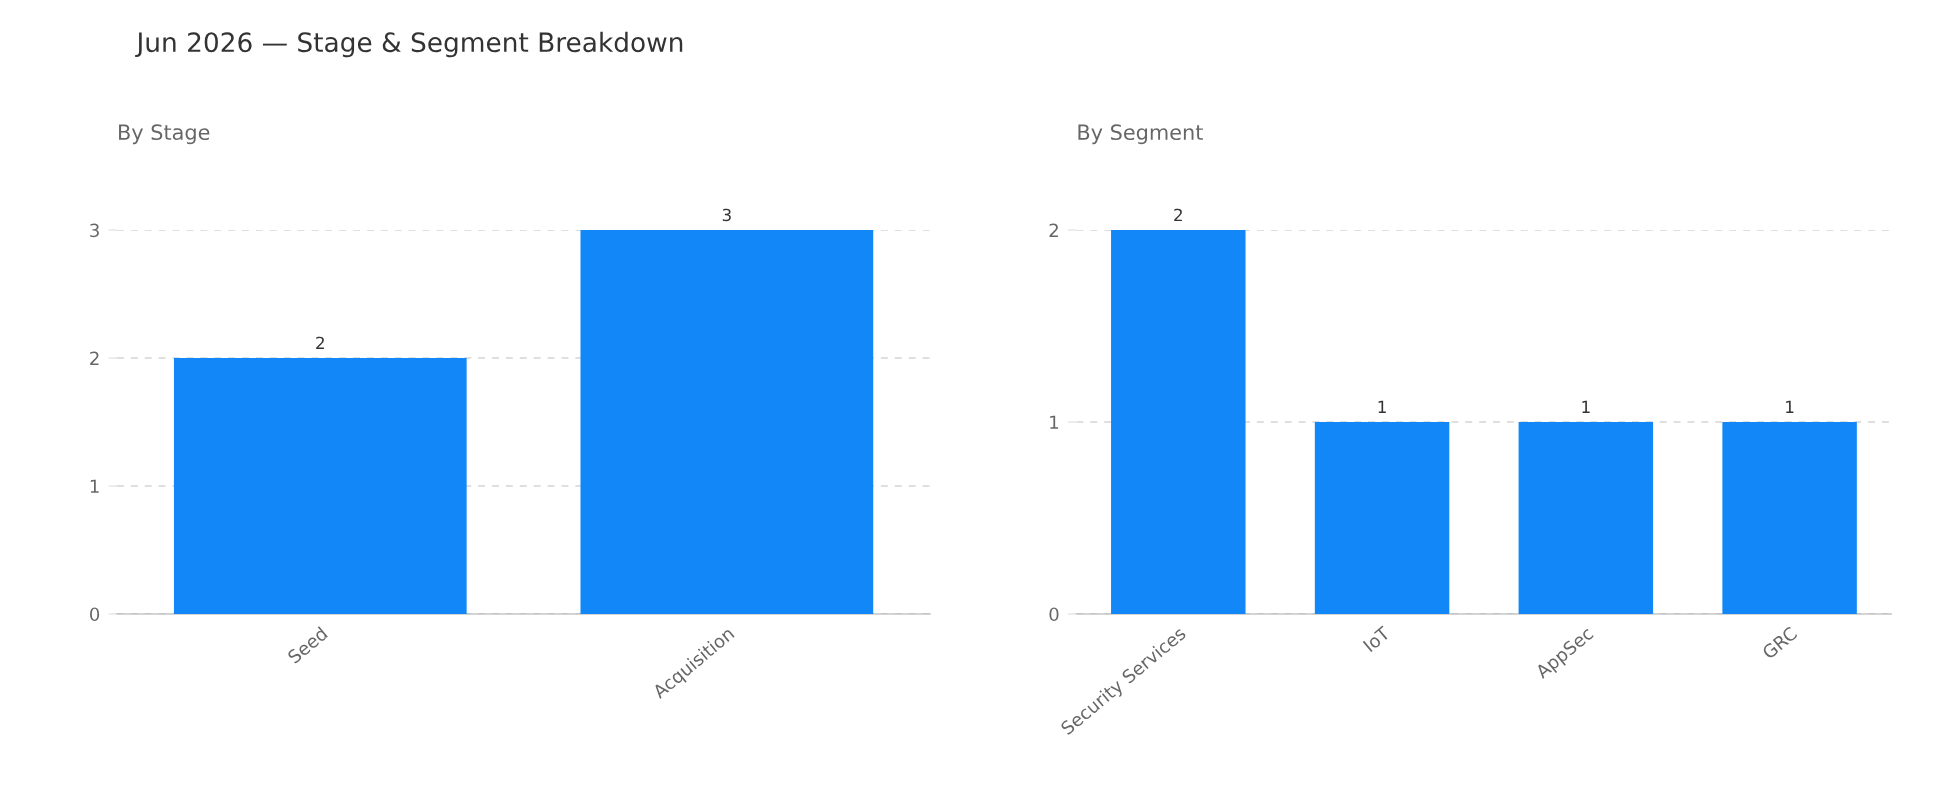 The image size is (1950, 810). What do you see at coordinates (1140, 134) in the screenshot?
I see `chart-subtitle: By Segment` at bounding box center [1140, 134].